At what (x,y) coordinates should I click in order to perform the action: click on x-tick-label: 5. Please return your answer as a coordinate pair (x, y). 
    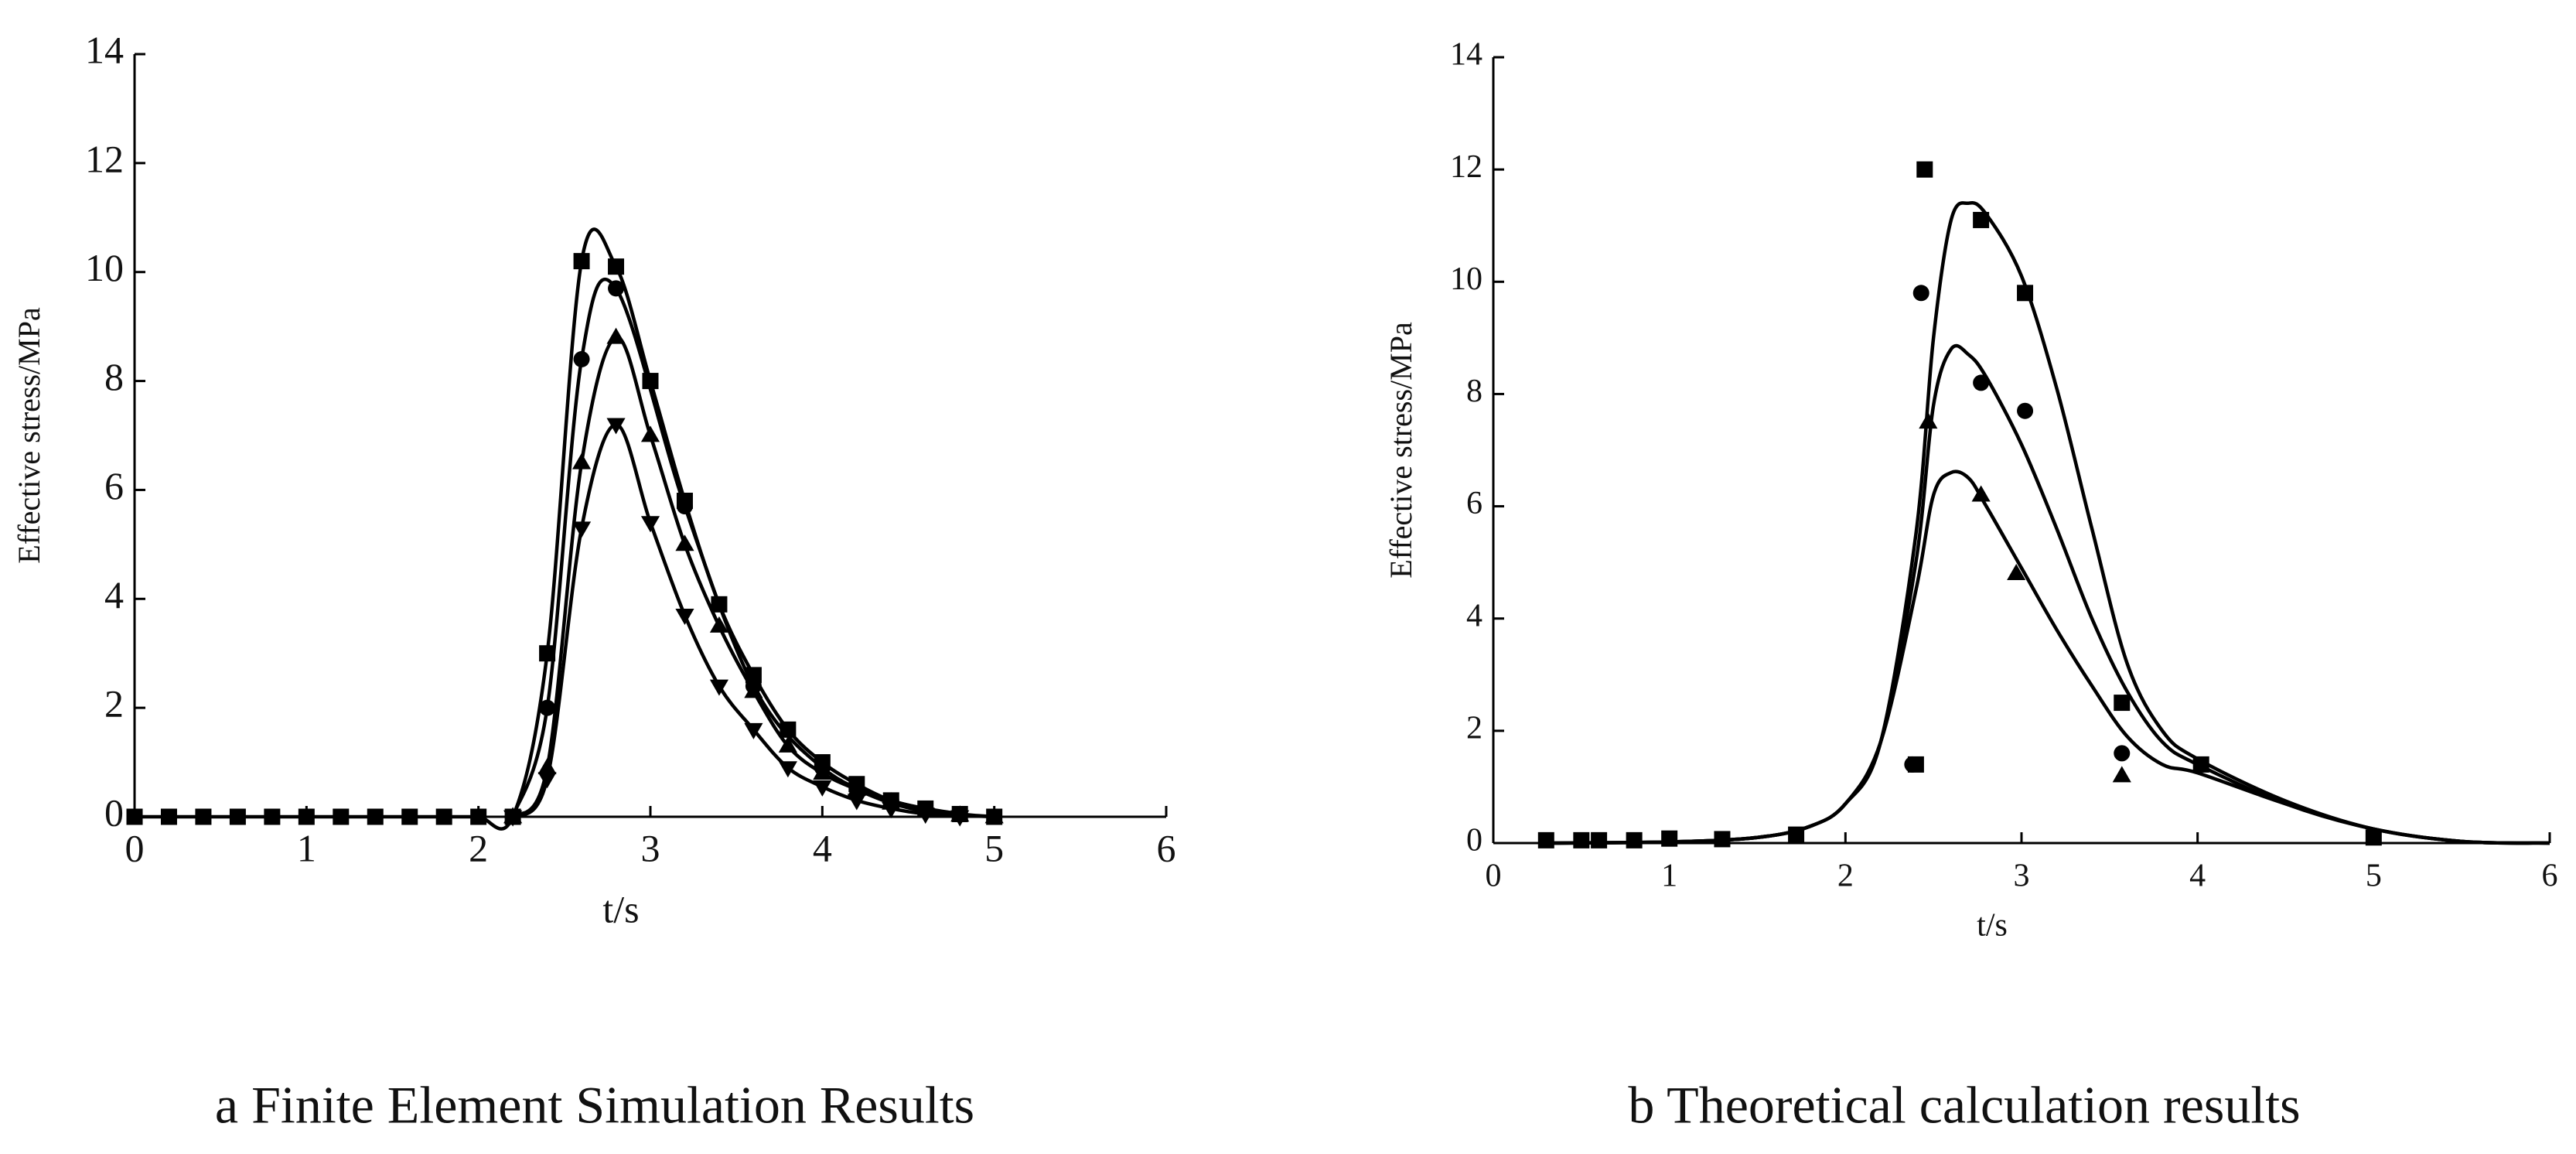
    Looking at the image, I should click on (994, 847).